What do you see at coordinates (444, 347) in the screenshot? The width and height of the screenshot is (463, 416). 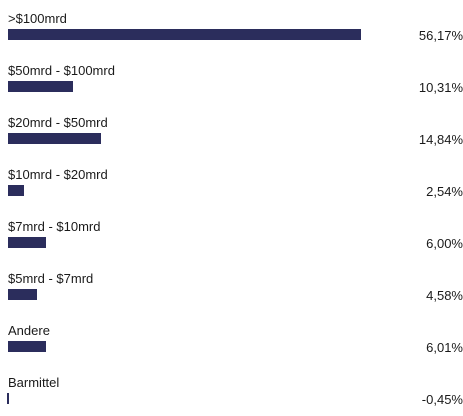 I see `value-label: 6,01%` at bounding box center [444, 347].